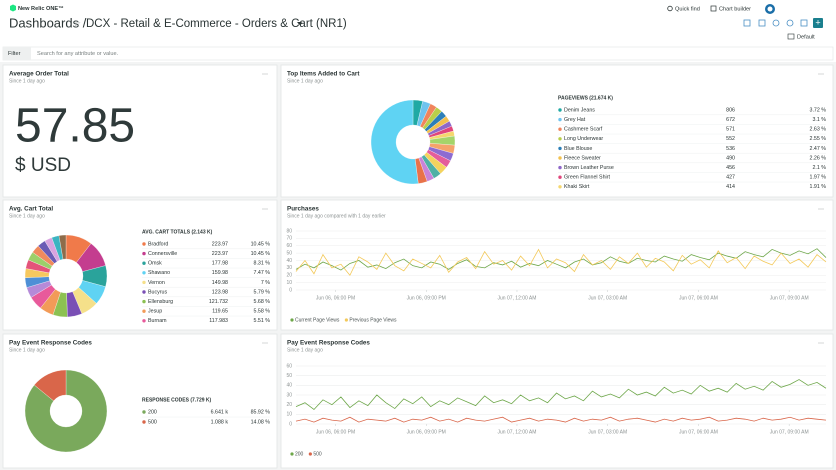 The image size is (836, 470). Describe the element at coordinates (789, 298) in the screenshot. I see `x-tick-label: Jun 07, 09:00 AM` at that location.